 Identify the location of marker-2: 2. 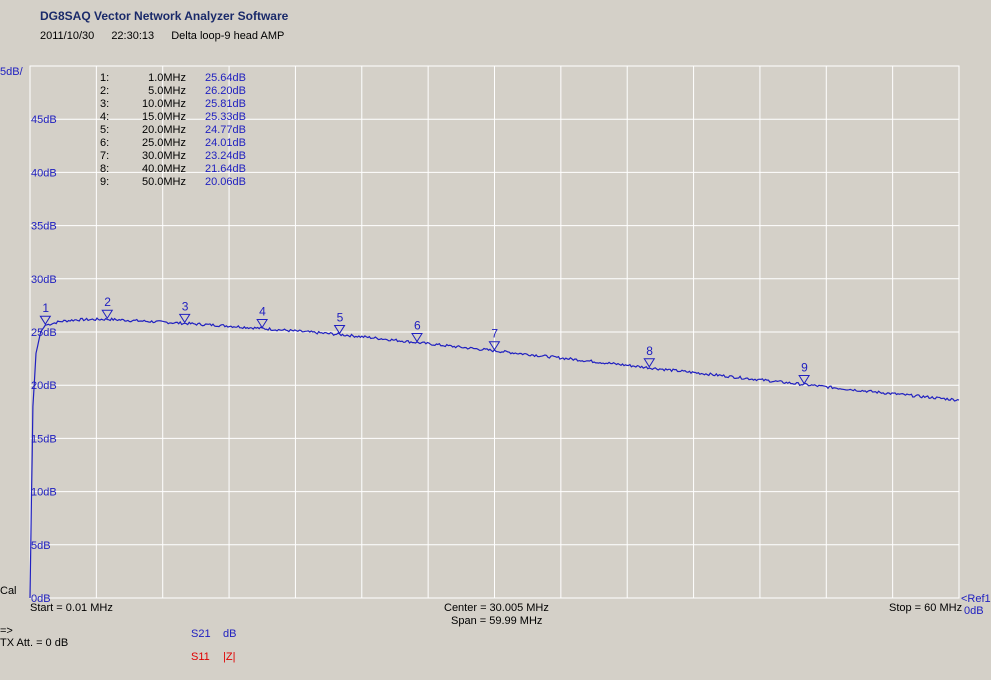
(107, 307).